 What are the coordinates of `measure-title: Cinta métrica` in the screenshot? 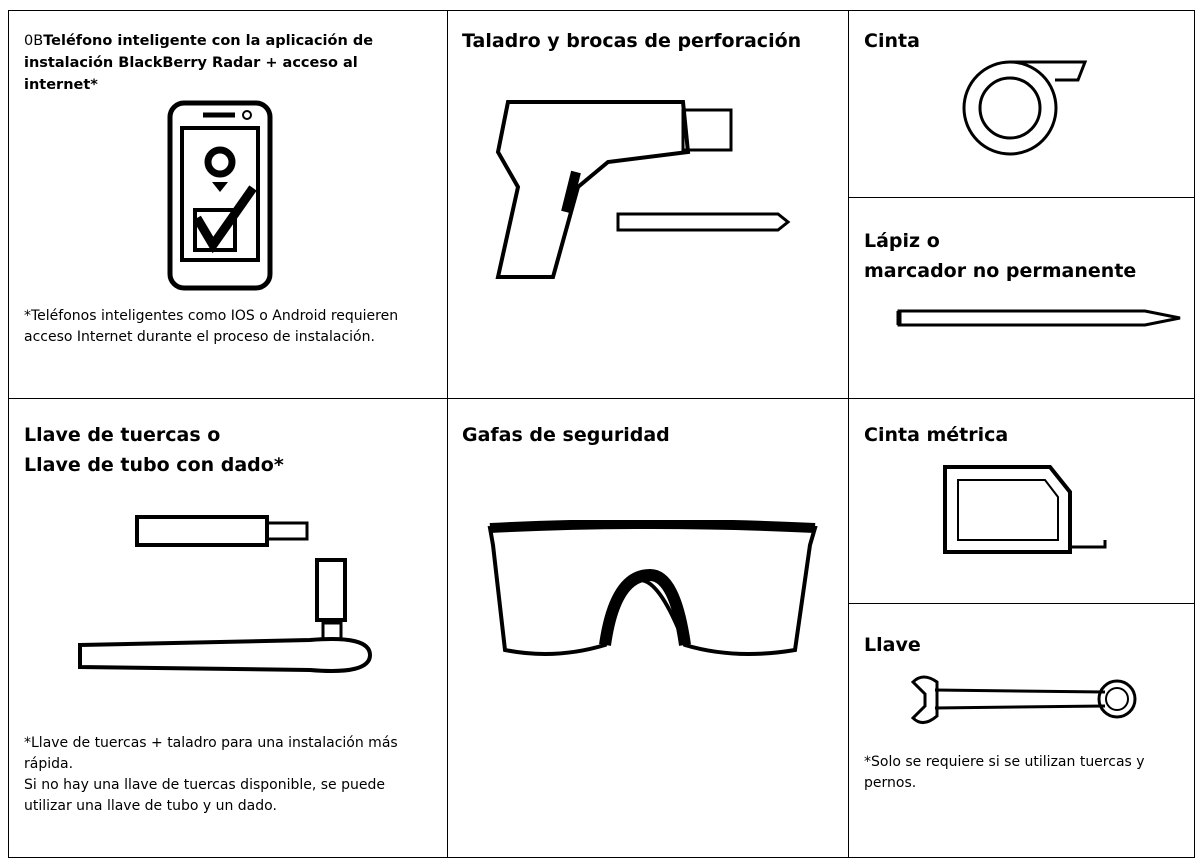 It's located at (936, 435).